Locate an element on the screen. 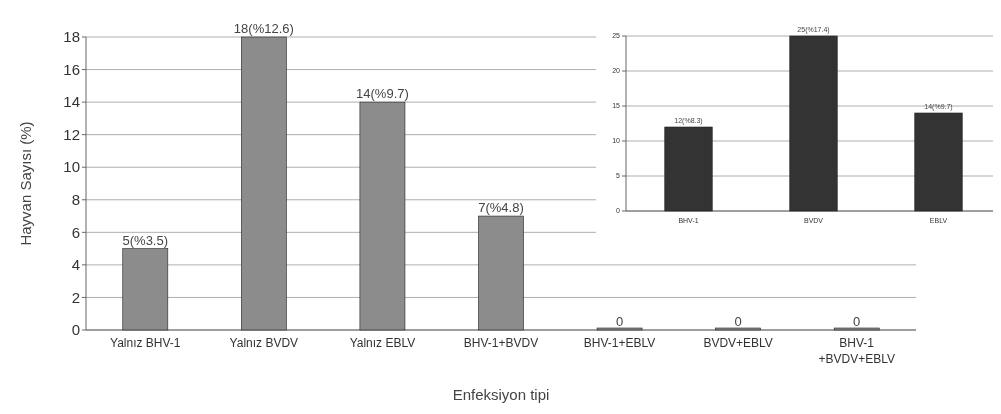  x-tick-label: BHV-1+BVDV is located at coordinates (501, 343).